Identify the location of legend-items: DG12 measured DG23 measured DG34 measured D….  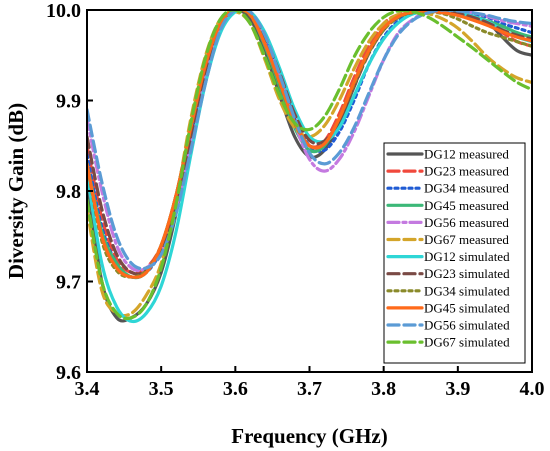
(448, 248).